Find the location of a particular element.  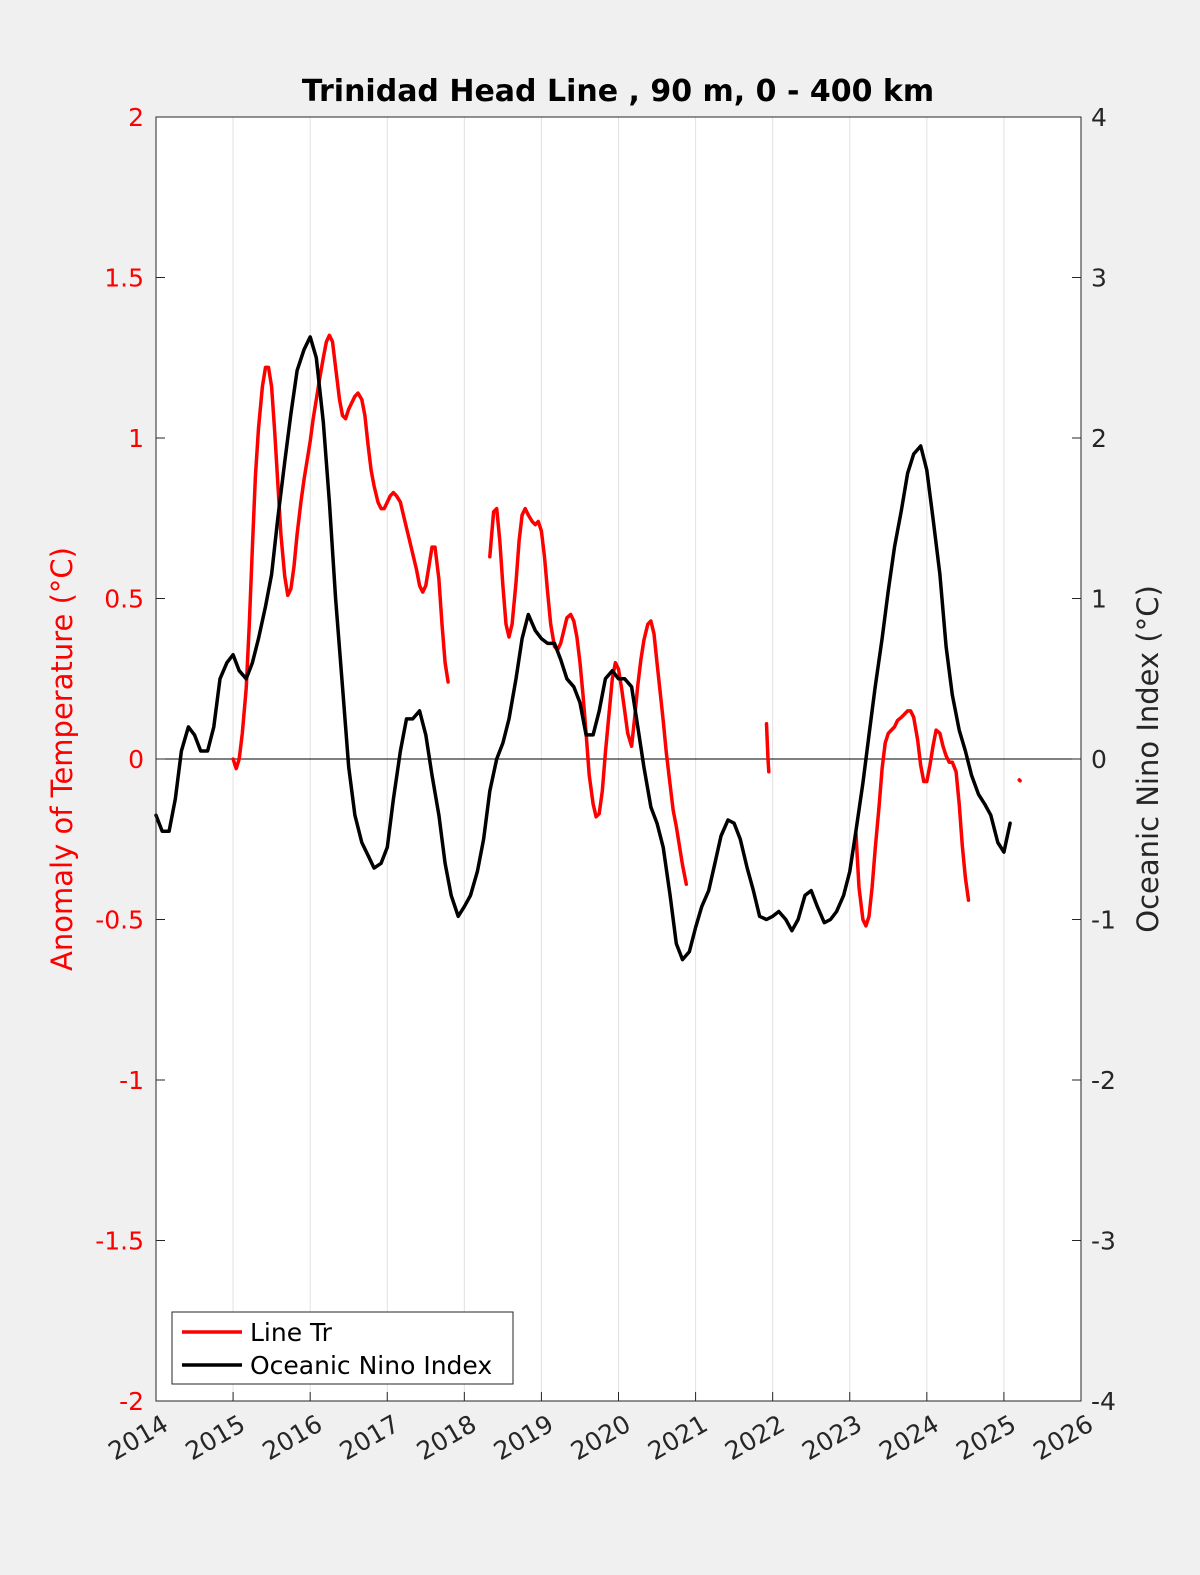

y-right-tick-label: -2 is located at coordinates (1103, 1080).